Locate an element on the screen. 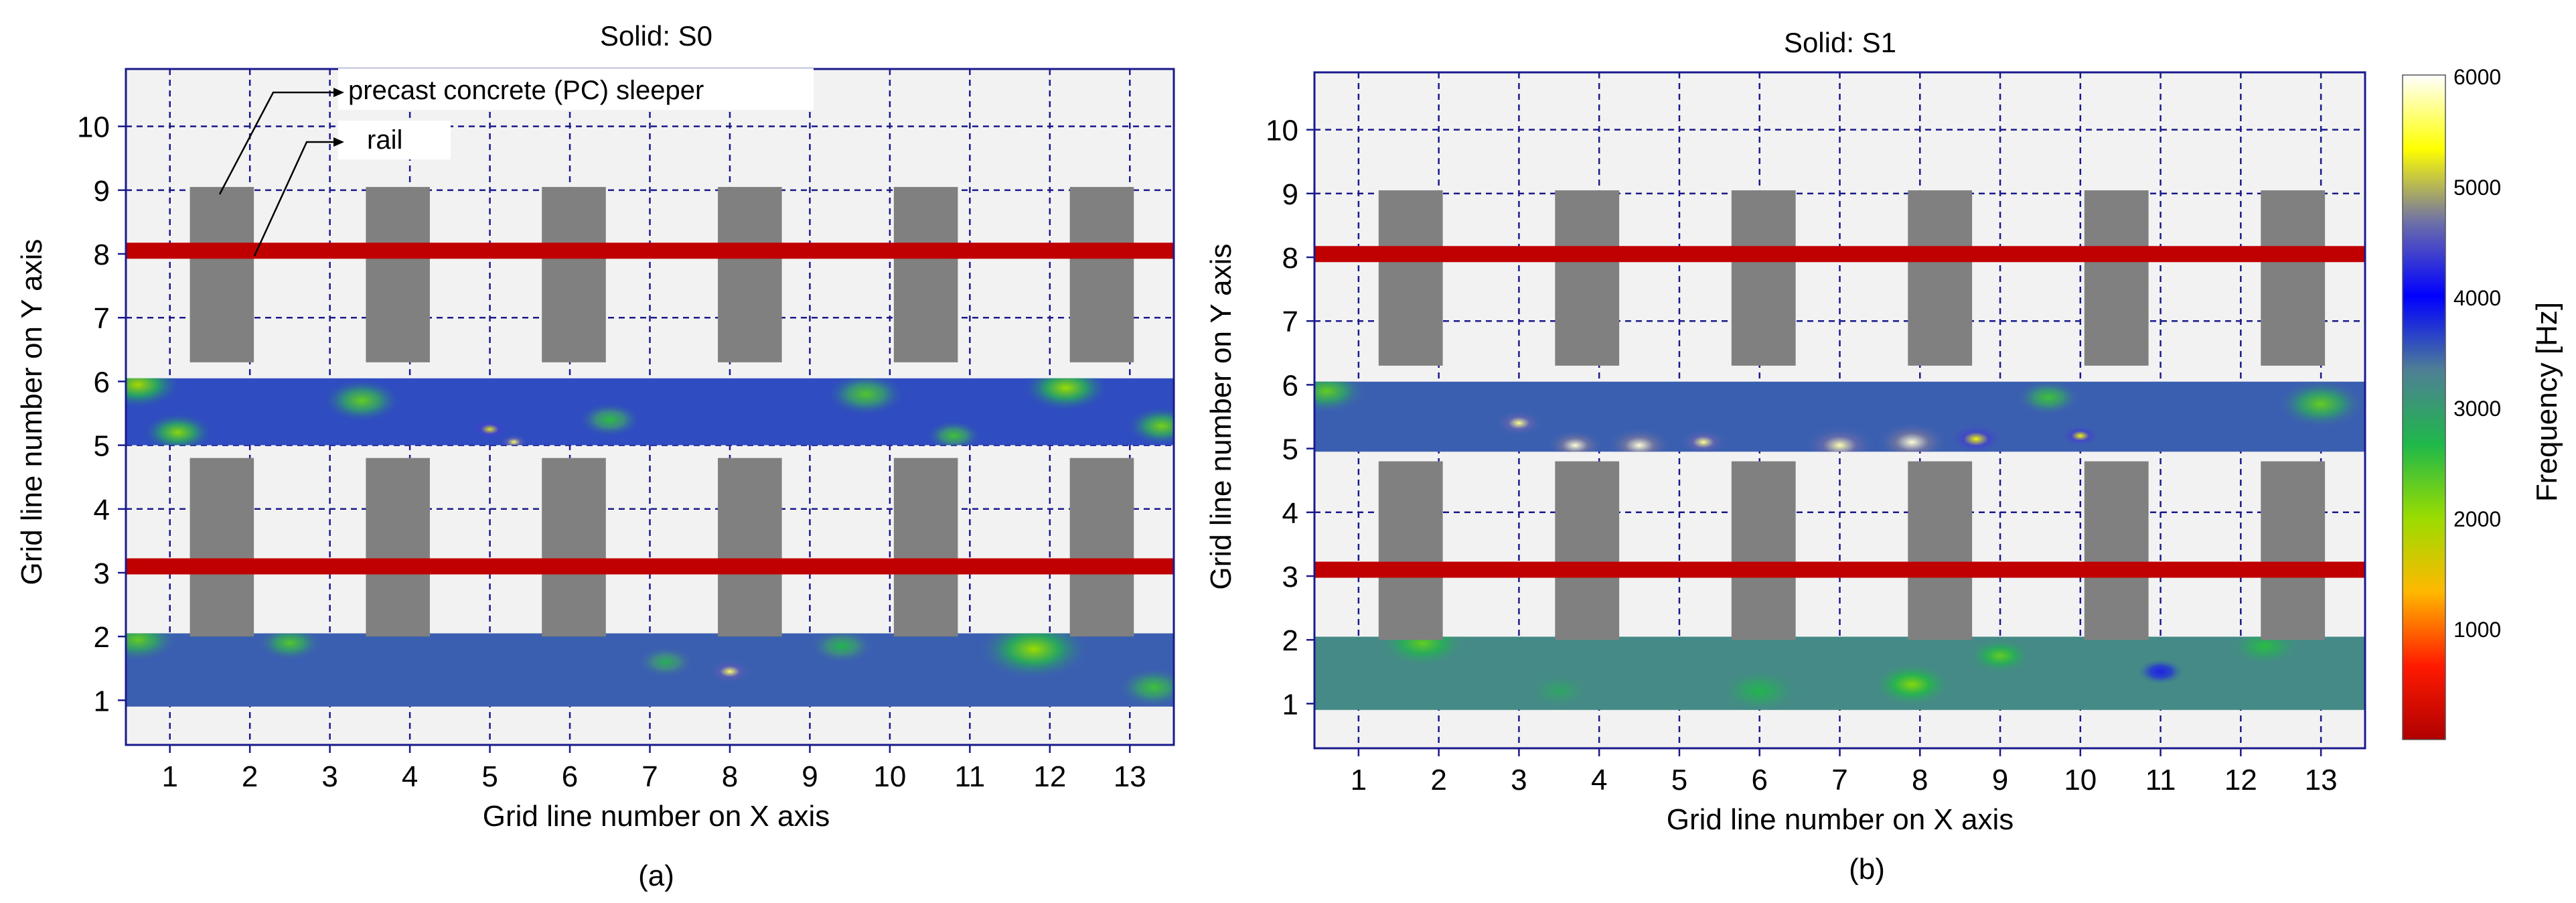  x-axis-label: Grid line number on X axis is located at coordinates (656, 816).